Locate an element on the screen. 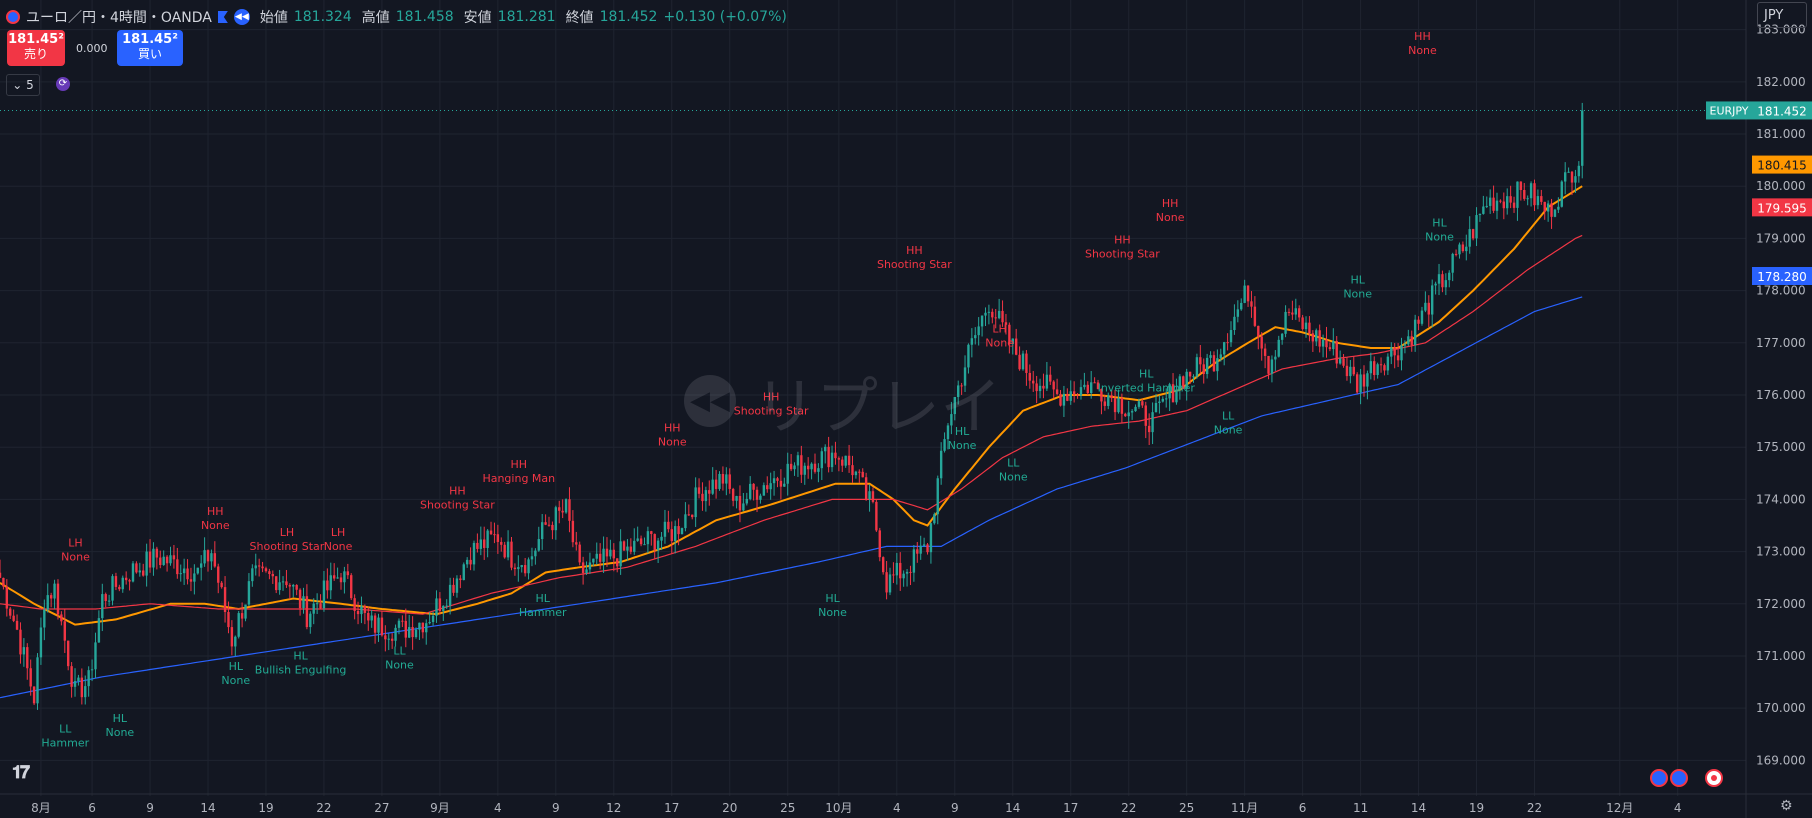  buy-label: 買い is located at coordinates (149, 54).